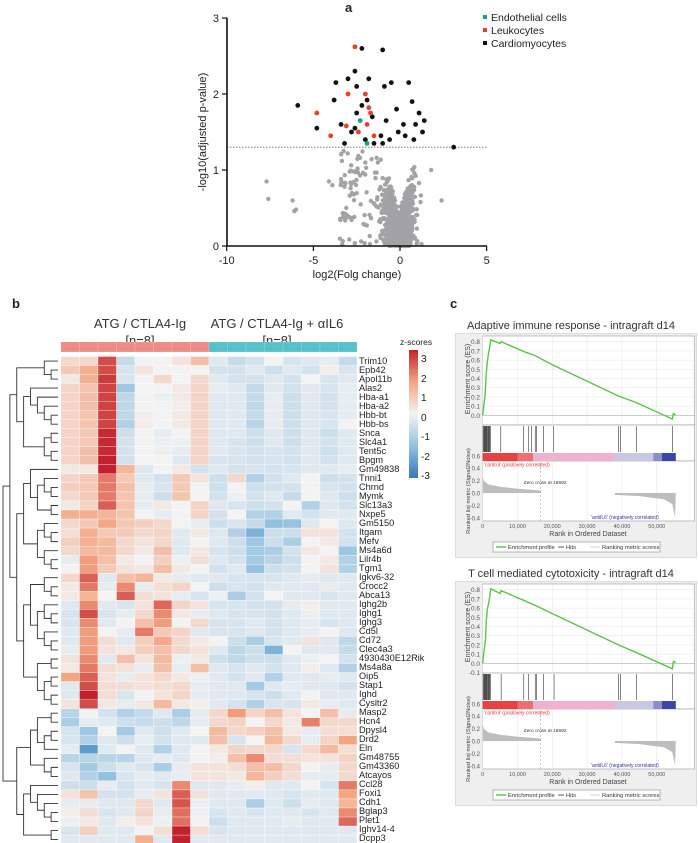  Describe the element at coordinates (468, 627) in the screenshot. I see `es-axis-label: Enrichment score (ES)` at that location.